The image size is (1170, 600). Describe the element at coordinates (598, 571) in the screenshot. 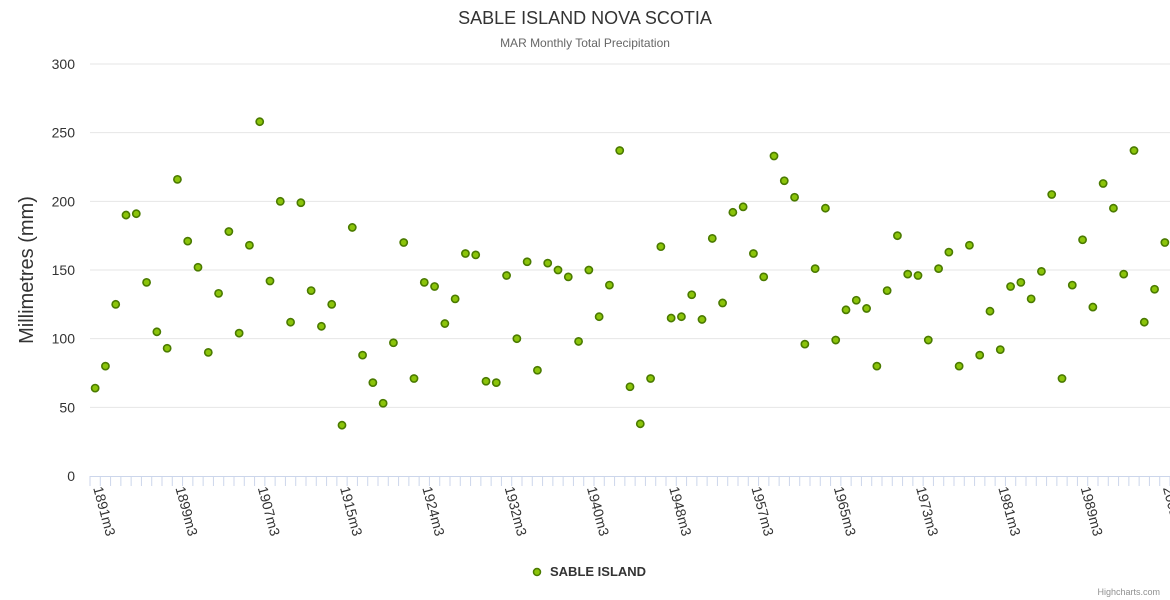

I see `legend-label: SABLE ISLAND` at that location.